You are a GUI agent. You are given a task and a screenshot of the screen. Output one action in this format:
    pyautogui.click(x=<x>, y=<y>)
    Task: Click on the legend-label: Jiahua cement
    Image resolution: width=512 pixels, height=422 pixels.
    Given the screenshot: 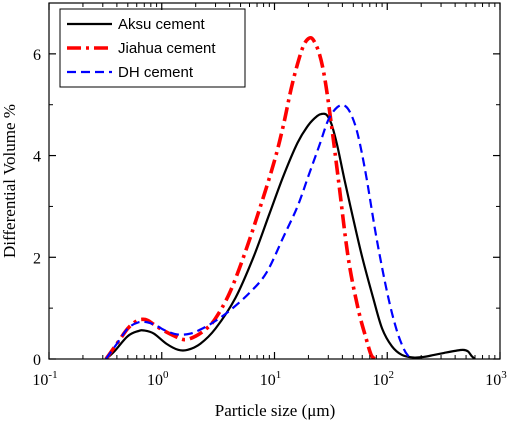 What is the action you would take?
    pyautogui.click(x=167, y=48)
    